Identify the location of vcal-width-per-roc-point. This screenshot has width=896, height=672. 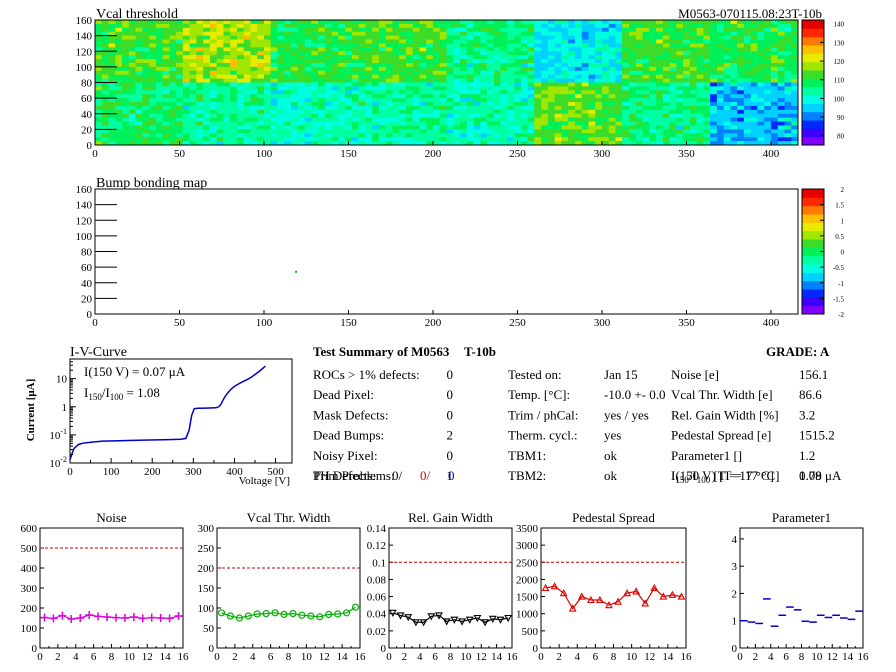
(284, 614).